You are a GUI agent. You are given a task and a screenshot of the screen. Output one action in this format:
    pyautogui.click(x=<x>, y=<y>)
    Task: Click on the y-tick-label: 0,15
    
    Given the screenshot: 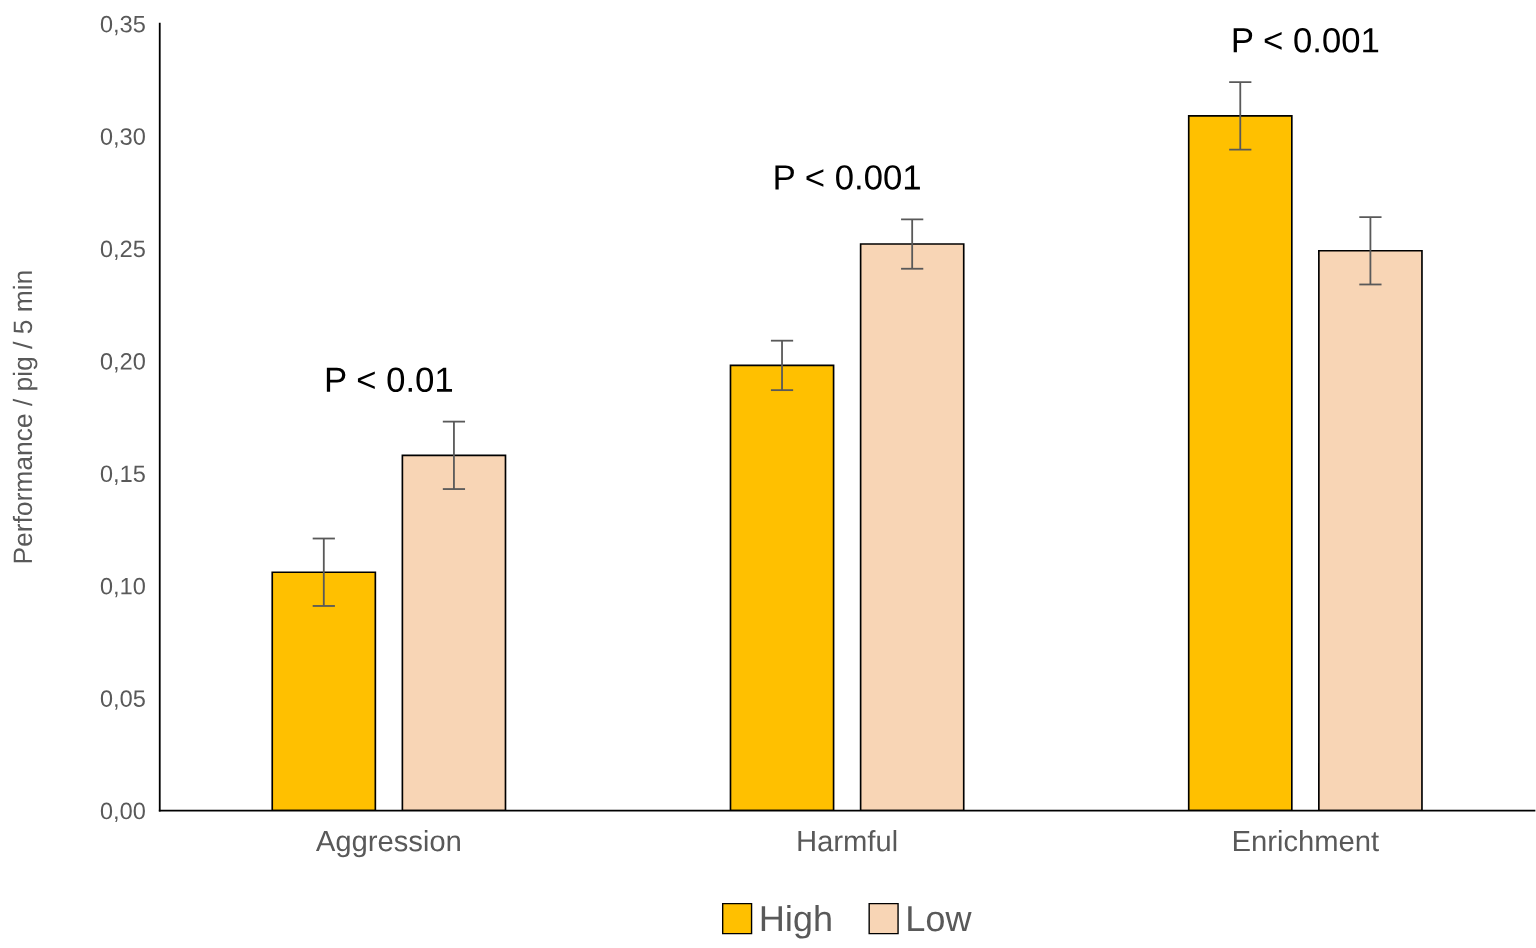 What is the action you would take?
    pyautogui.click(x=122, y=475)
    